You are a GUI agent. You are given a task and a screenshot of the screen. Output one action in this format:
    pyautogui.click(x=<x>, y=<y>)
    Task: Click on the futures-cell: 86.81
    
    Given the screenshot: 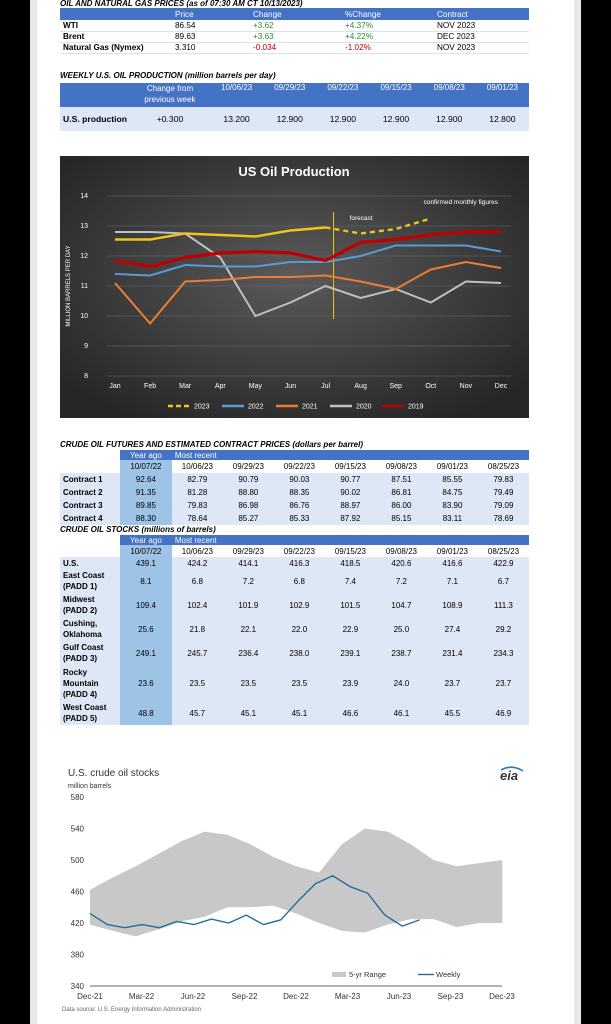 What is the action you would take?
    pyautogui.click(x=401, y=492)
    